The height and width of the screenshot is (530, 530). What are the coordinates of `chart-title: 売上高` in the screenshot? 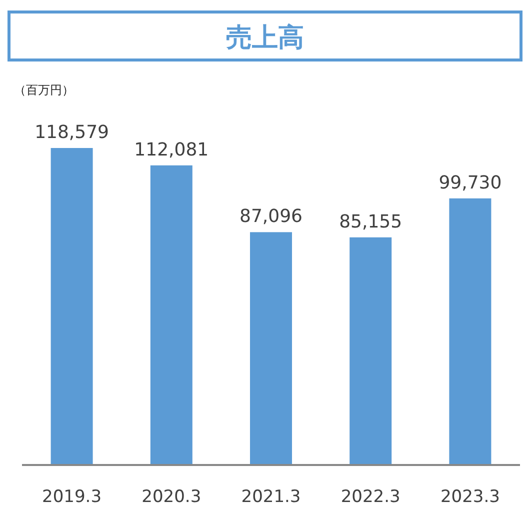 It's located at (265, 38).